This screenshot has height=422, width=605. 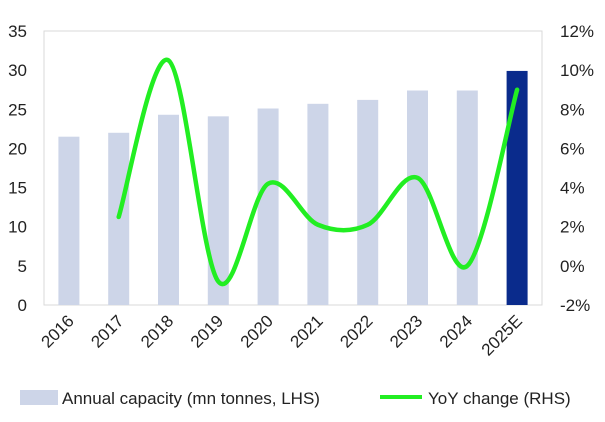 I want to click on right-tick-label: 6%, so click(x=572, y=148).